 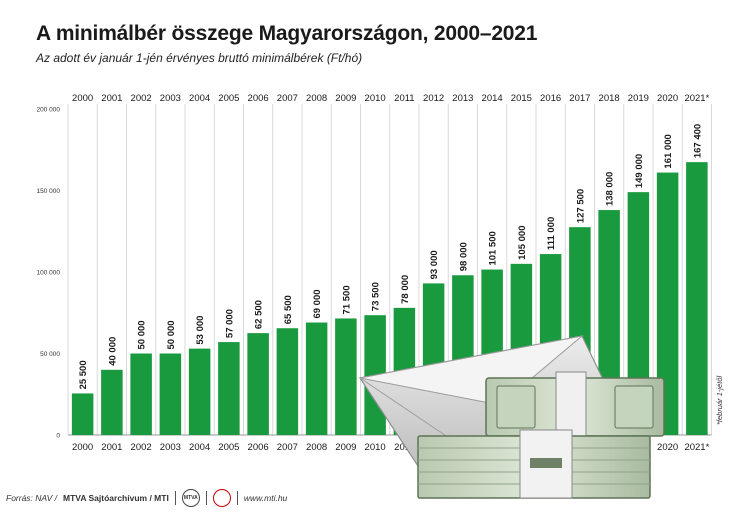 What do you see at coordinates (345, 447) in the screenshot?
I see `category-label-bottom: 2009` at bounding box center [345, 447].